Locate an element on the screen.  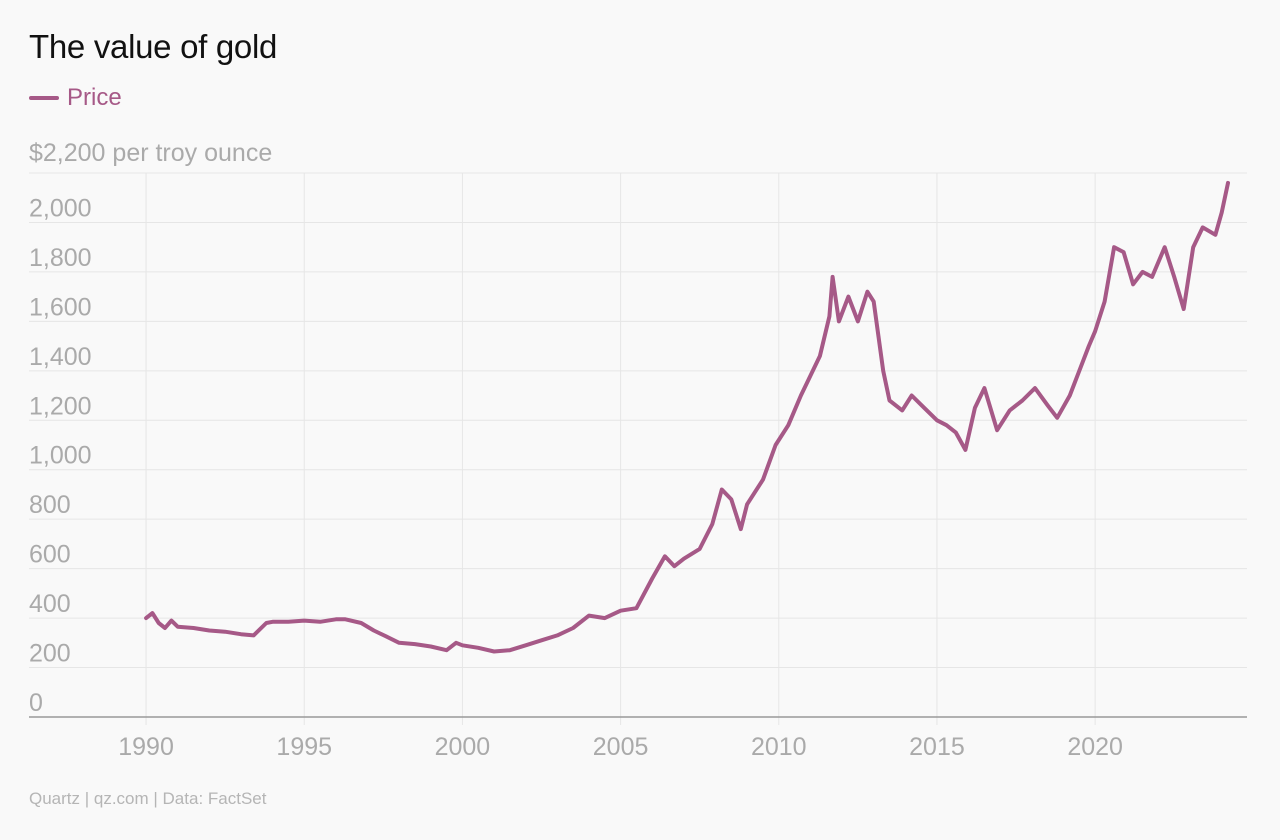
x-tick-label: 2010 is located at coordinates (779, 747).